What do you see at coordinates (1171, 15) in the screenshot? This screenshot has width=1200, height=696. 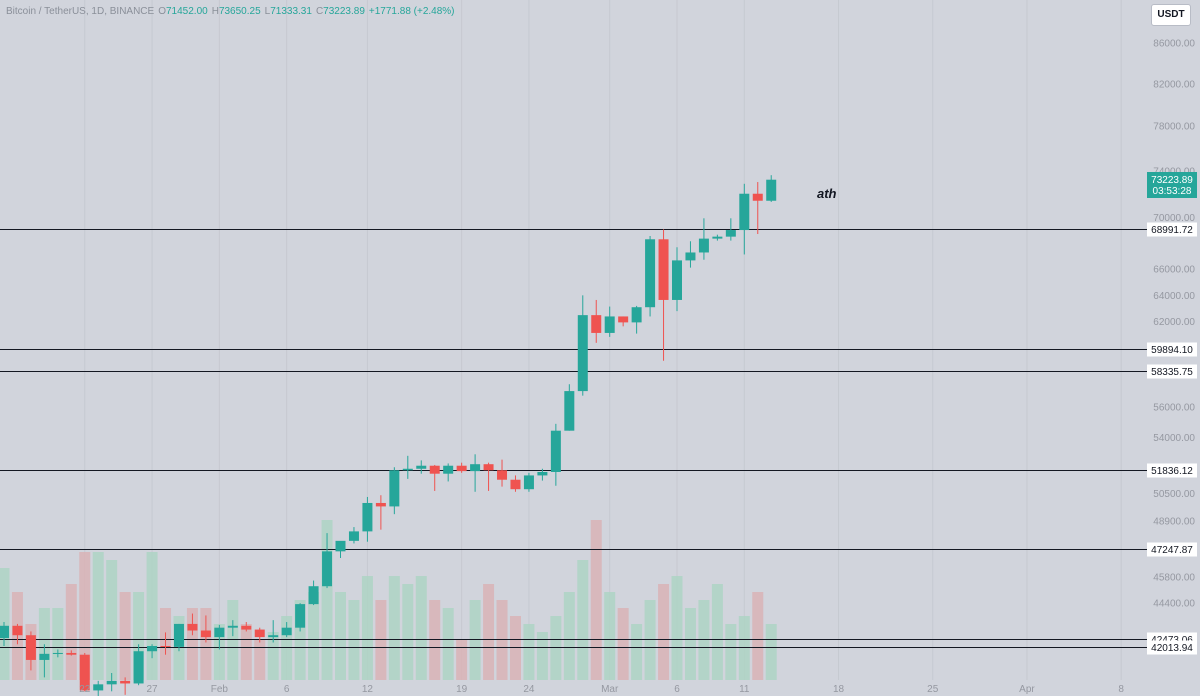 I see `currency-button: USDT` at bounding box center [1171, 15].